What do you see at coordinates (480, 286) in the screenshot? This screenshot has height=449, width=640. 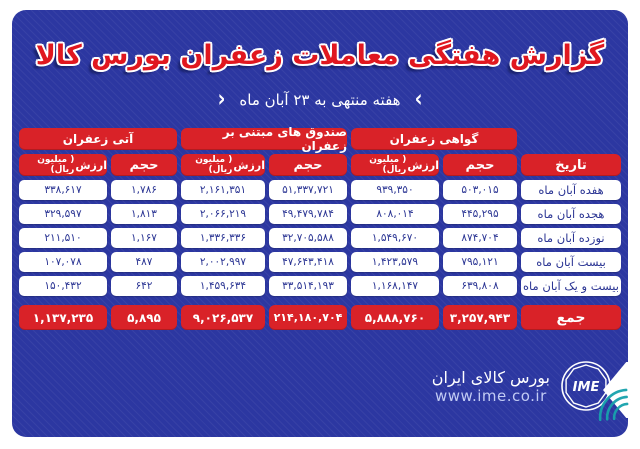 I see `cert-volume-cell: ۶۳۹,۸۰۸` at bounding box center [480, 286].